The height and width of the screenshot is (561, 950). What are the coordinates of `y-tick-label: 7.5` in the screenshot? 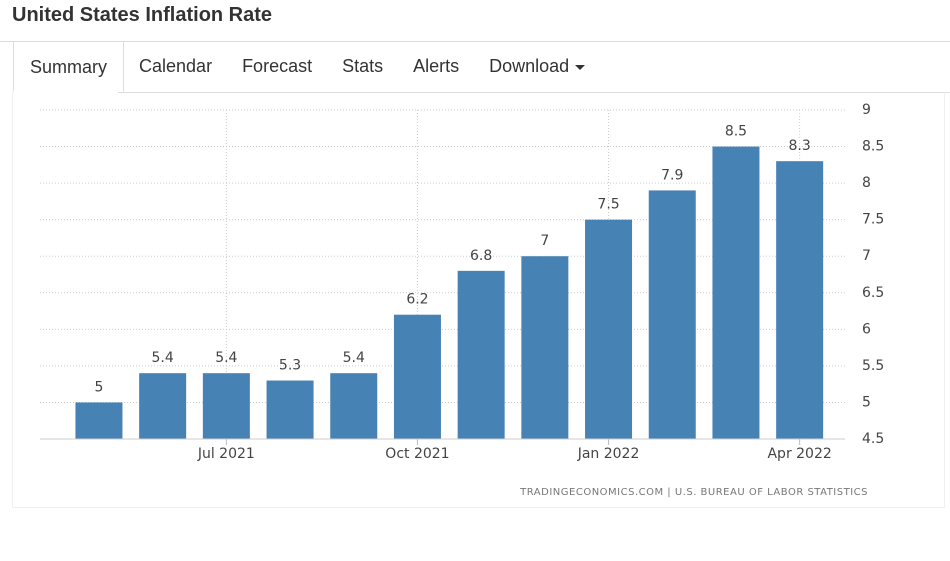 It's located at (873, 220).